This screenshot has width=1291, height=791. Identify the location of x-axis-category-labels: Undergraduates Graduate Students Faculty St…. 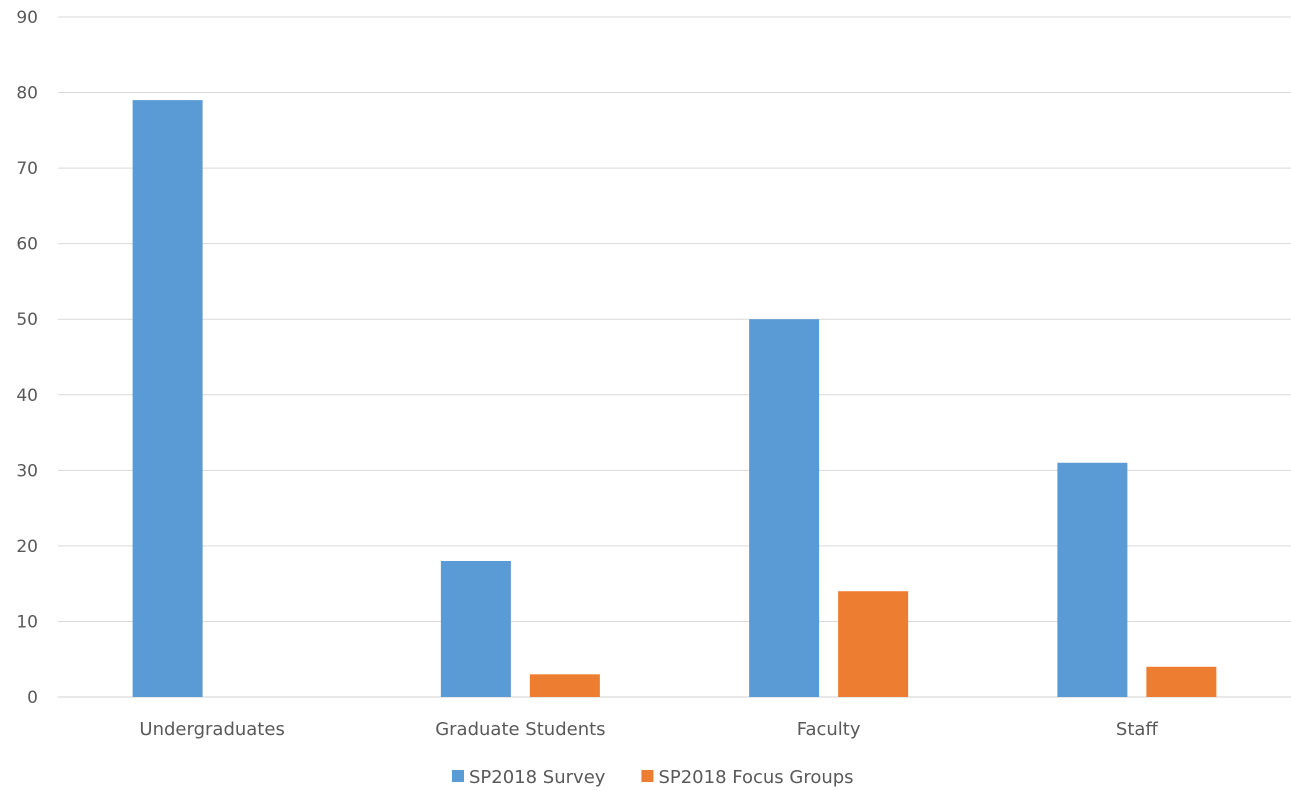
(648, 729).